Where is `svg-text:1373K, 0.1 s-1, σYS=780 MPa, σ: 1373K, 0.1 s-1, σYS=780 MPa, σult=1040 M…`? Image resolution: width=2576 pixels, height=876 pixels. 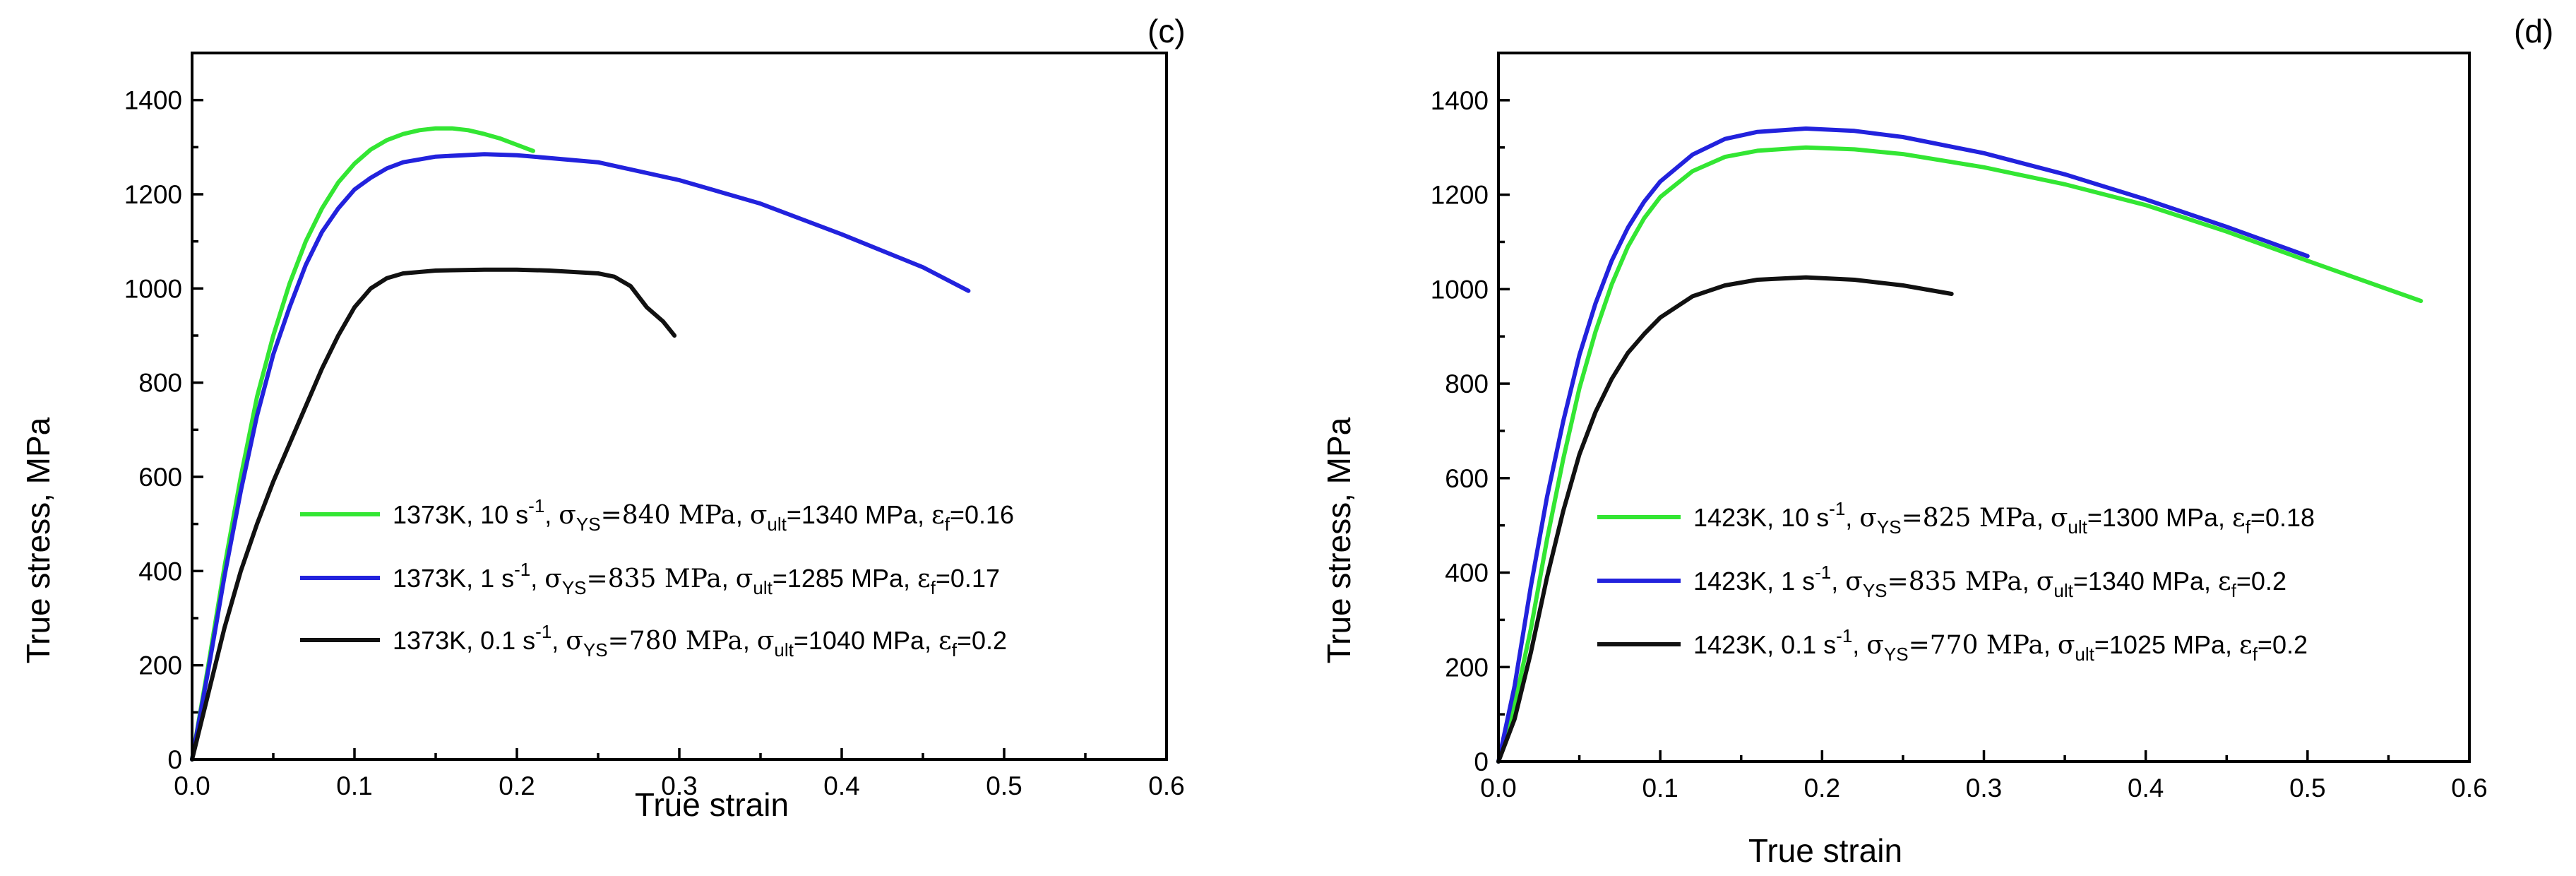 svg-text:1373K, 0.1 s-1, σYS=780 MPa, σ: 1373K, 0.1 s-1, σYS=780 MPa, σult=1040 M… is located at coordinates (700, 641).